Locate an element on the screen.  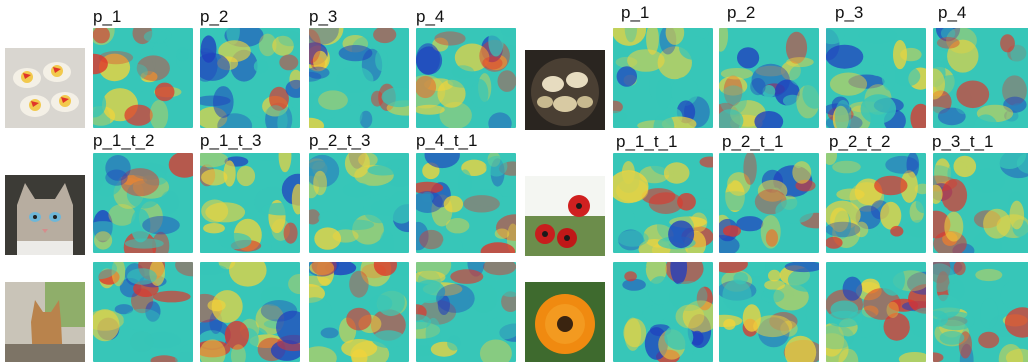
heatmap-left-r1-c0 is located at coordinates (143, 203).